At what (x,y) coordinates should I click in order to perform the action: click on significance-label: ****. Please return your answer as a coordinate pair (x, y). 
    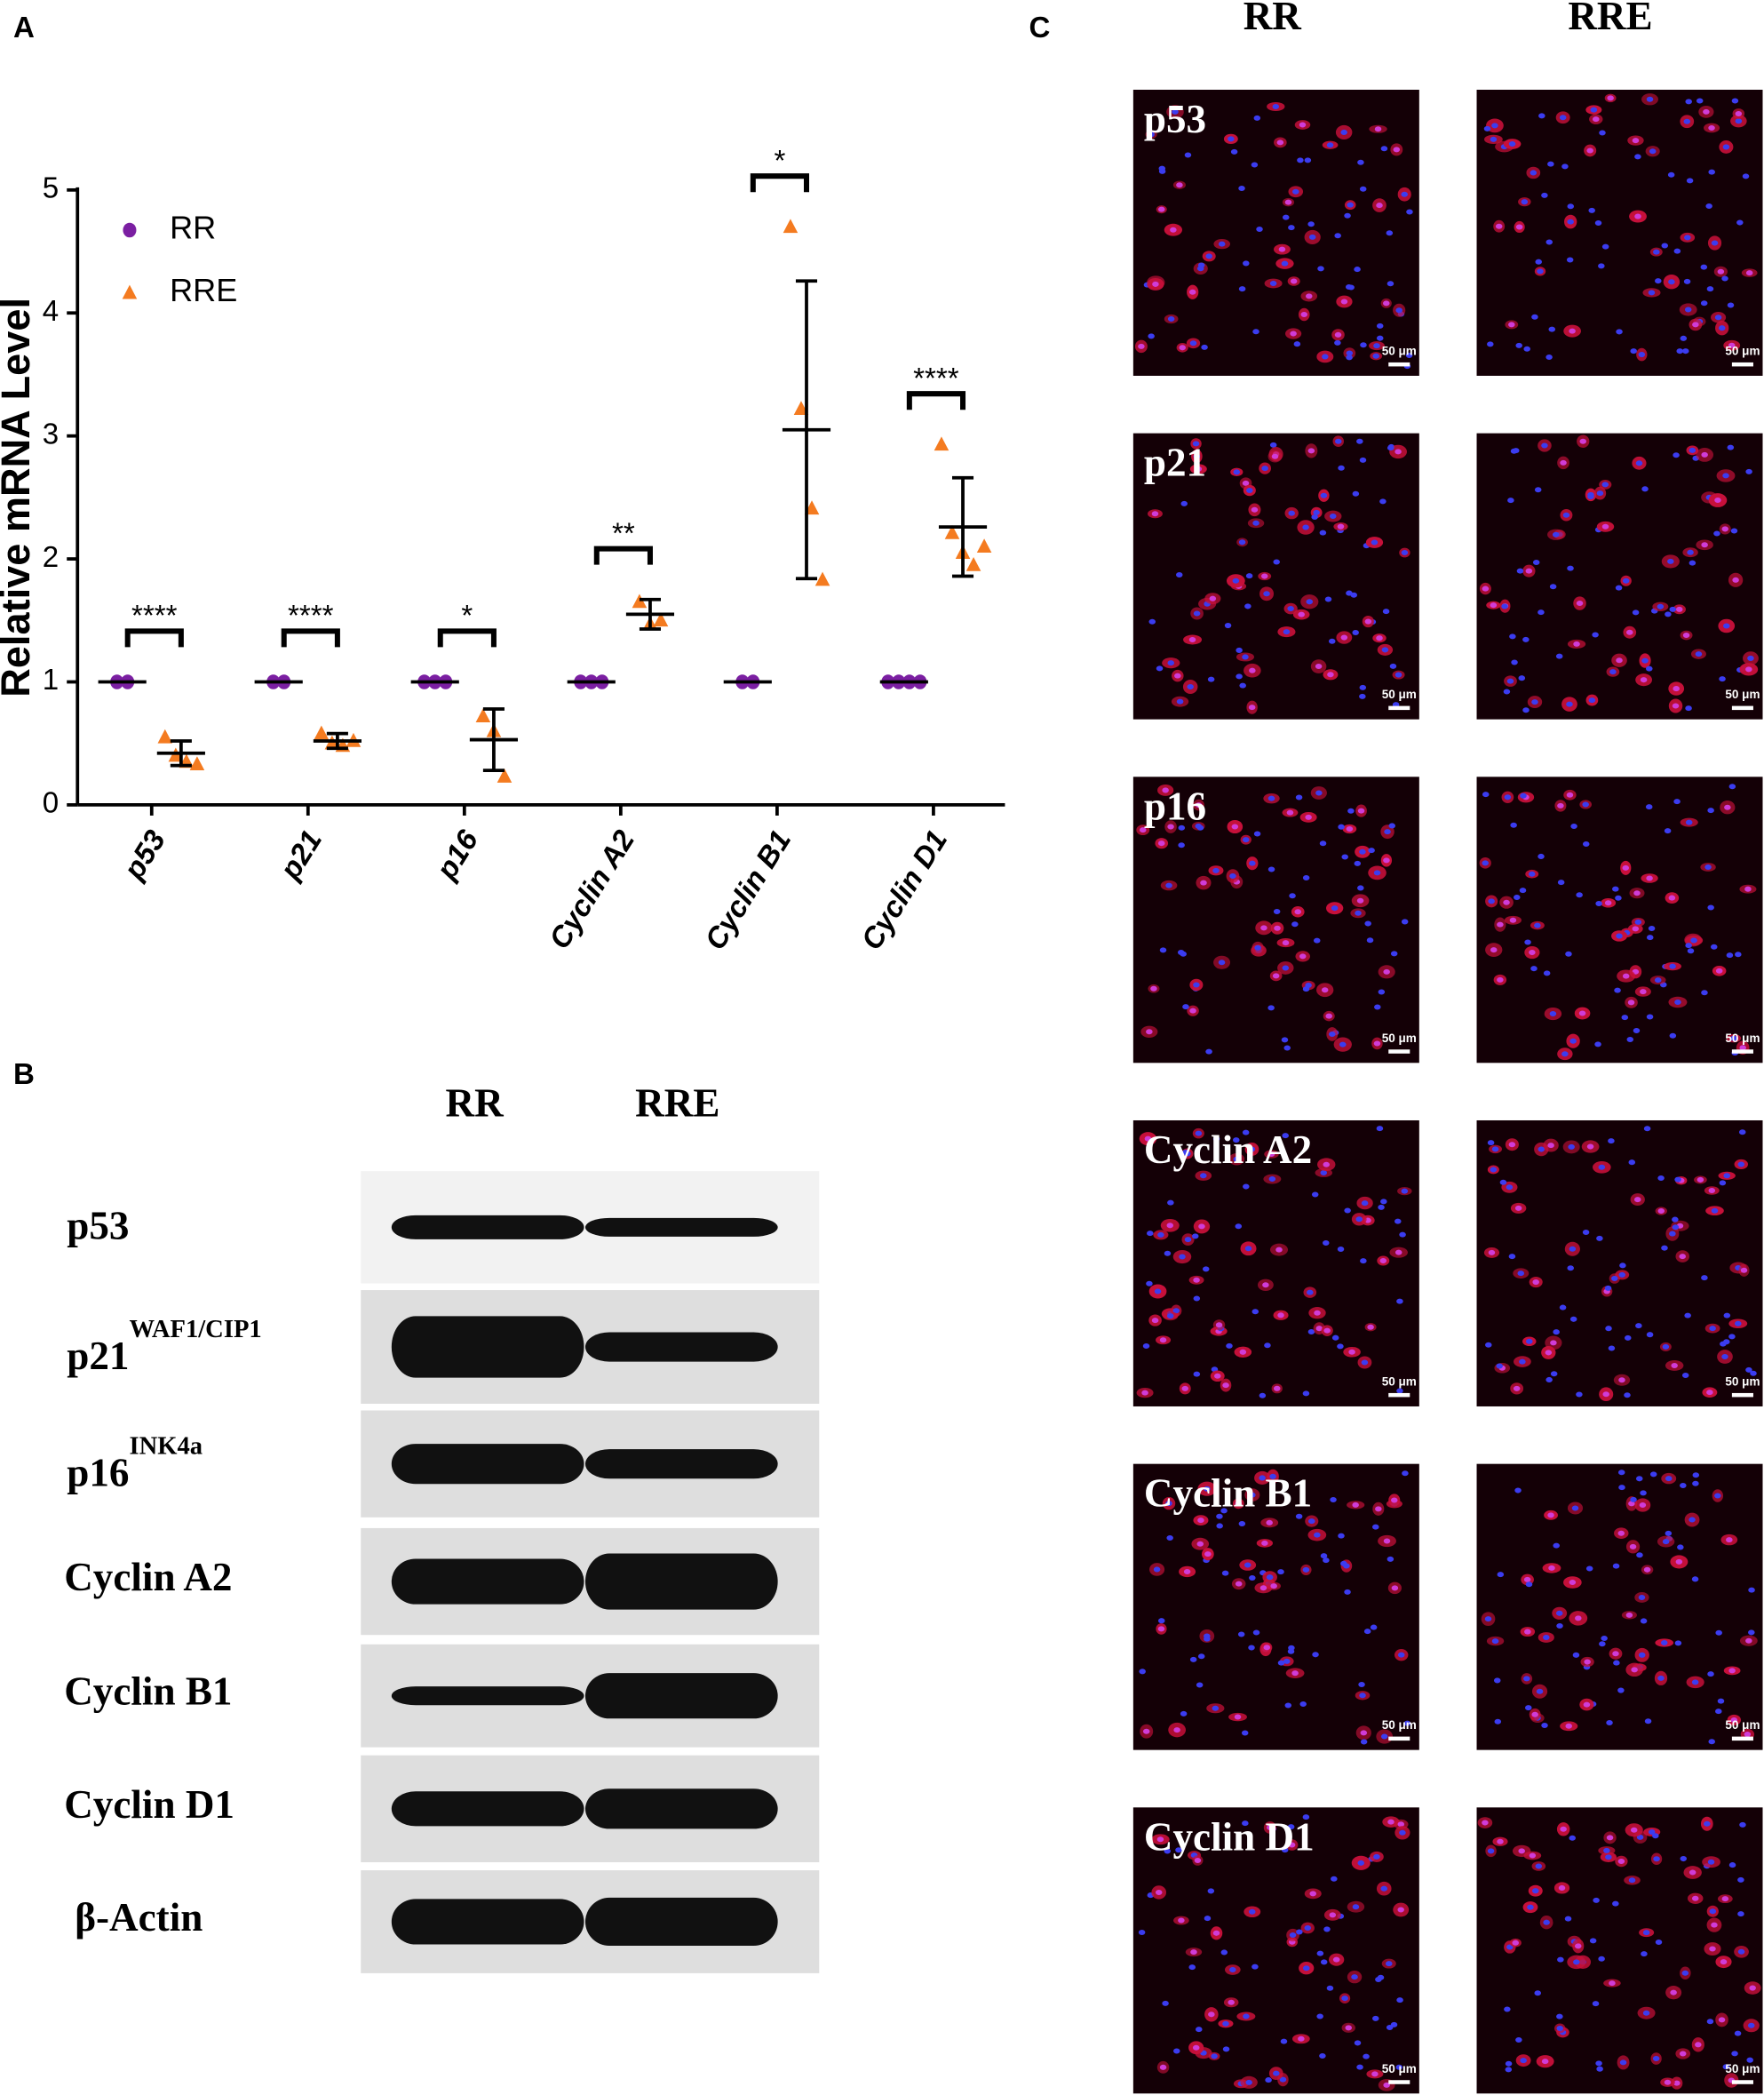
    Looking at the image, I should click on (936, 378).